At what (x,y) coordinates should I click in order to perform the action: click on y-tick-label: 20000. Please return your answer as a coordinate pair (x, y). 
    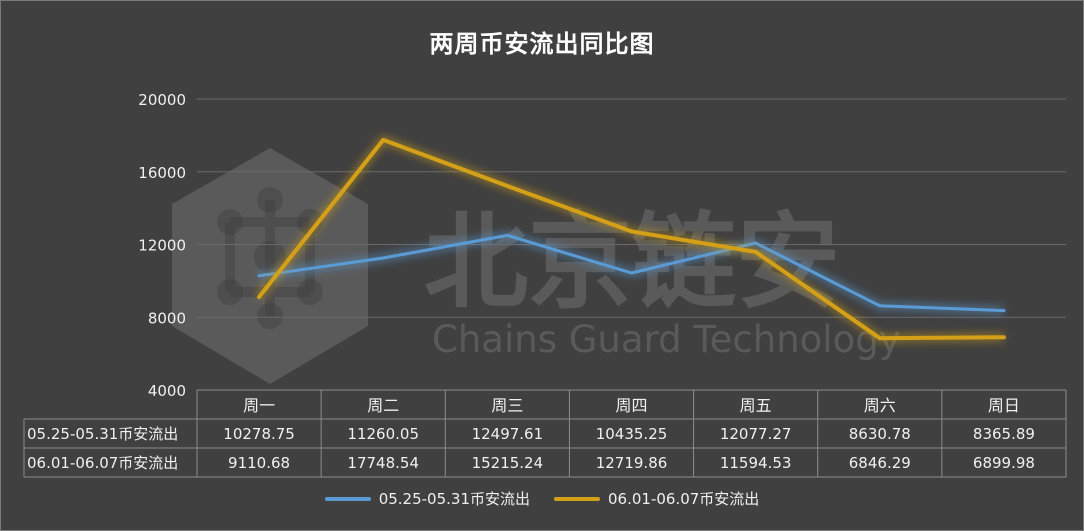
    Looking at the image, I should click on (162, 100).